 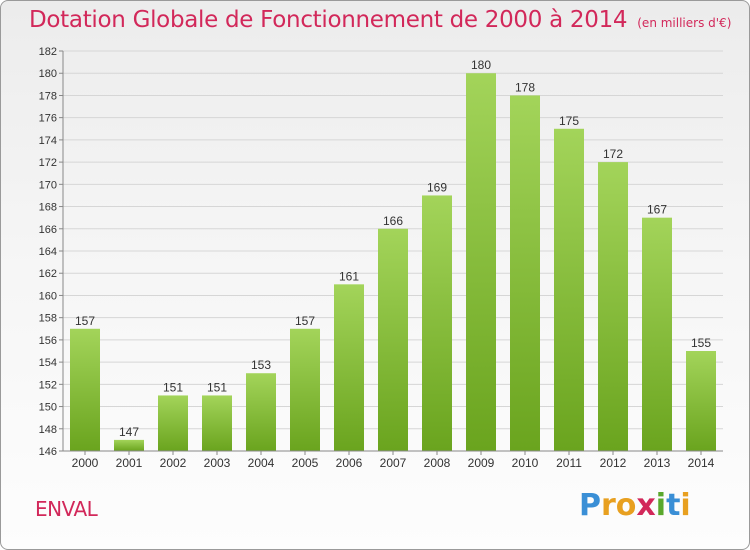 I want to click on x-tick-label: 2007, so click(x=393, y=463).